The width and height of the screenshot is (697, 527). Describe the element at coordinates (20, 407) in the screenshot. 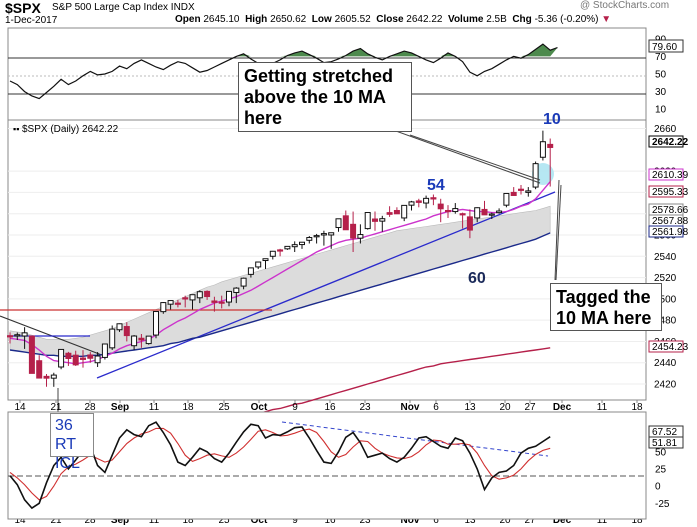

I see `date-tick-label: 14` at that location.